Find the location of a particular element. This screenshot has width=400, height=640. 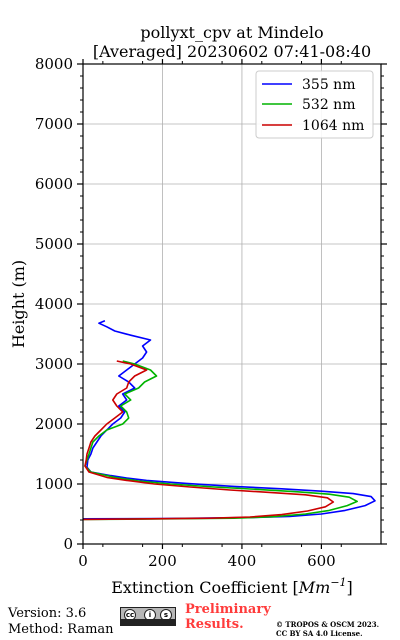

y-tick-label: 6000 is located at coordinates (54, 184).